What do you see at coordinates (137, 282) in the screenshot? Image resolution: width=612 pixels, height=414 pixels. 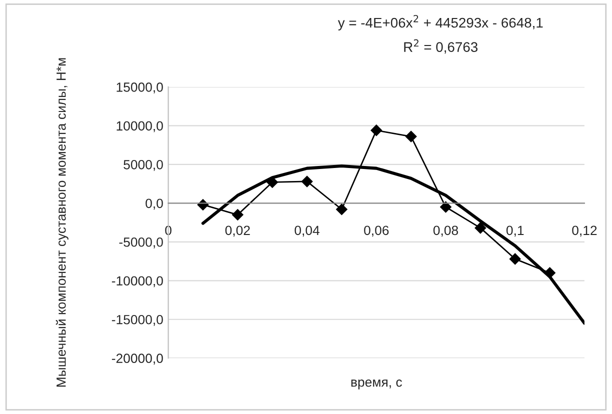 I see `y-tick-label: -10000,0` at bounding box center [137, 282].